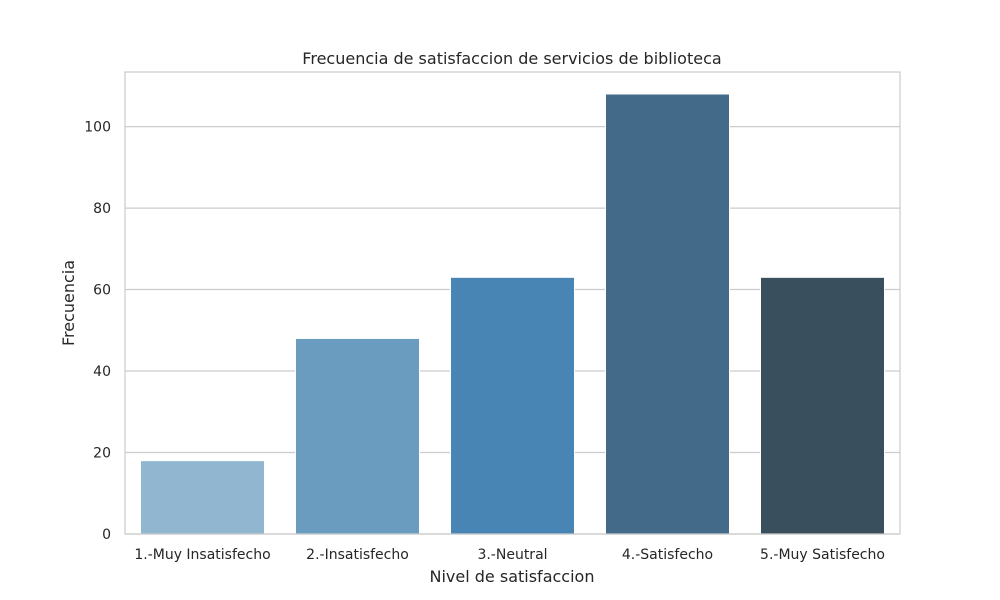  What do you see at coordinates (102, 291) in the screenshot?
I see `y-tick-label: 60` at bounding box center [102, 291].